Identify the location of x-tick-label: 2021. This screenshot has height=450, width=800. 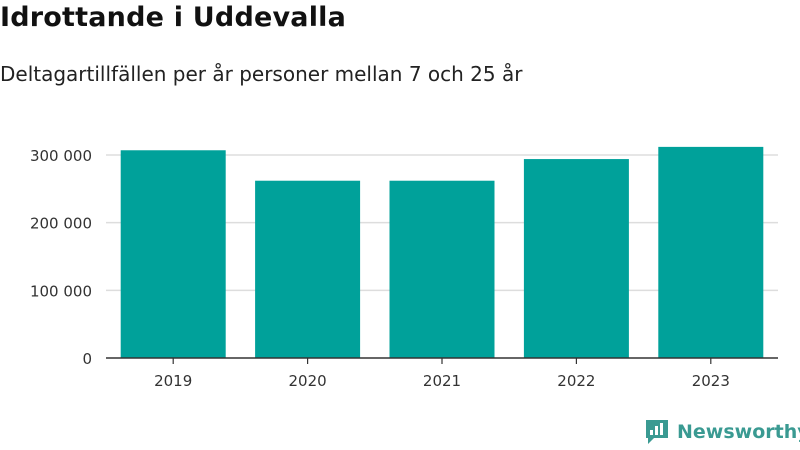
(442, 381).